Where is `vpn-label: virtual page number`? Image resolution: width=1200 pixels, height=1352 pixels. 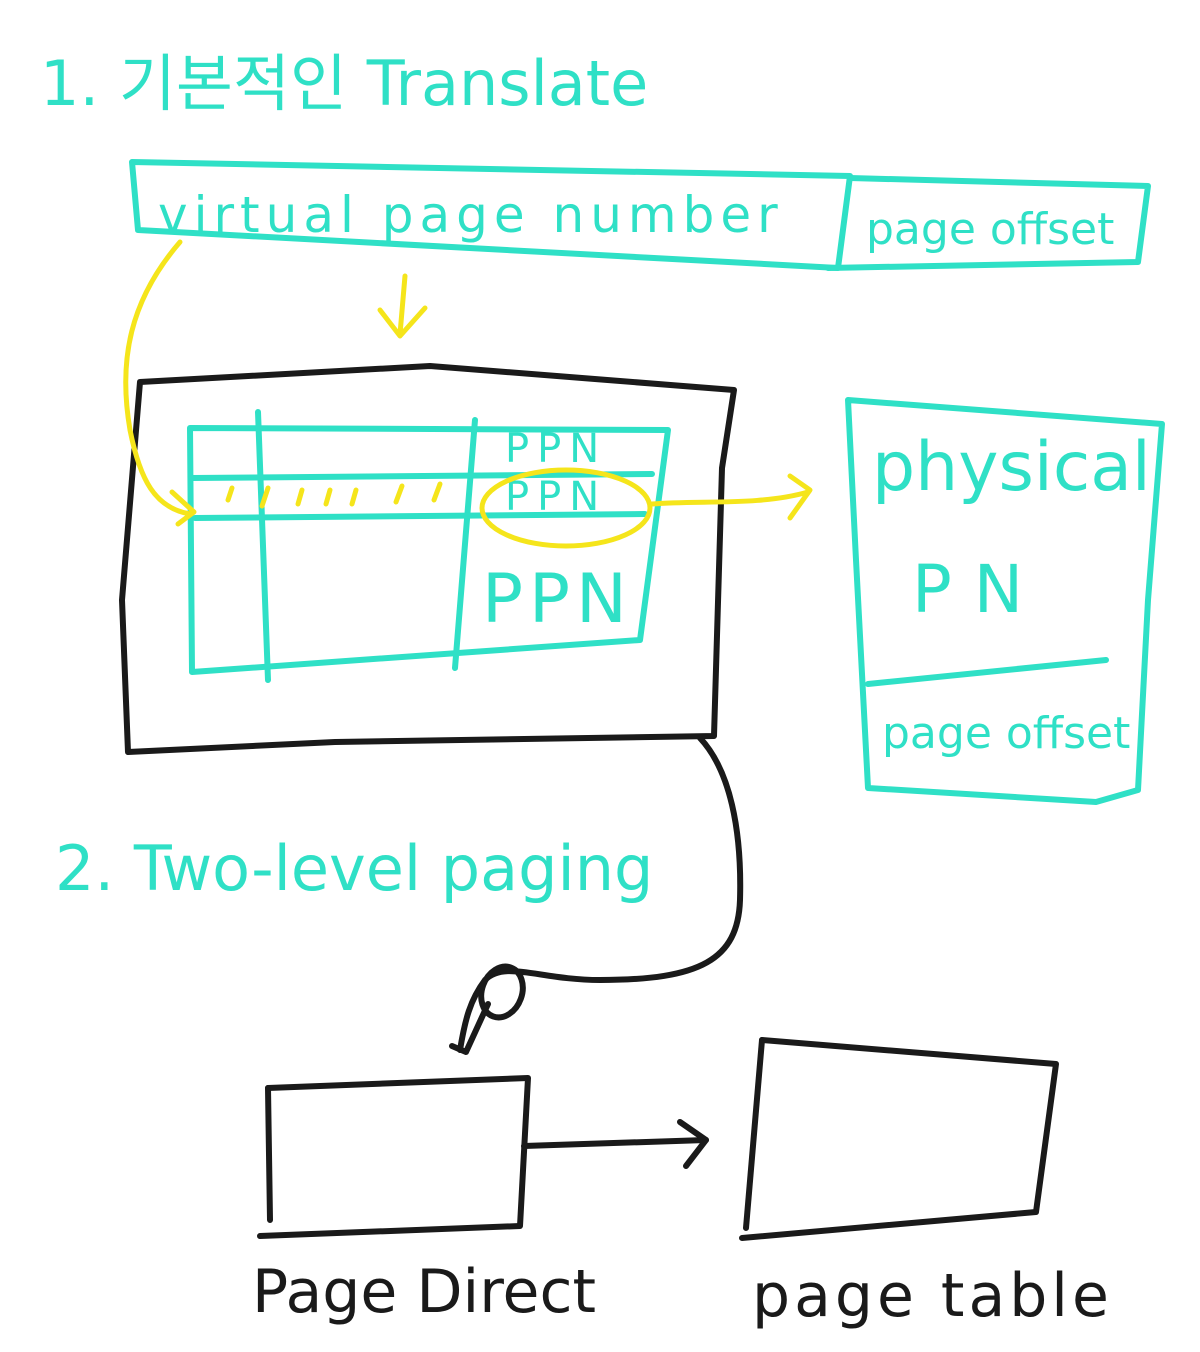
vpn-label: virtual page number is located at coordinates (471, 215).